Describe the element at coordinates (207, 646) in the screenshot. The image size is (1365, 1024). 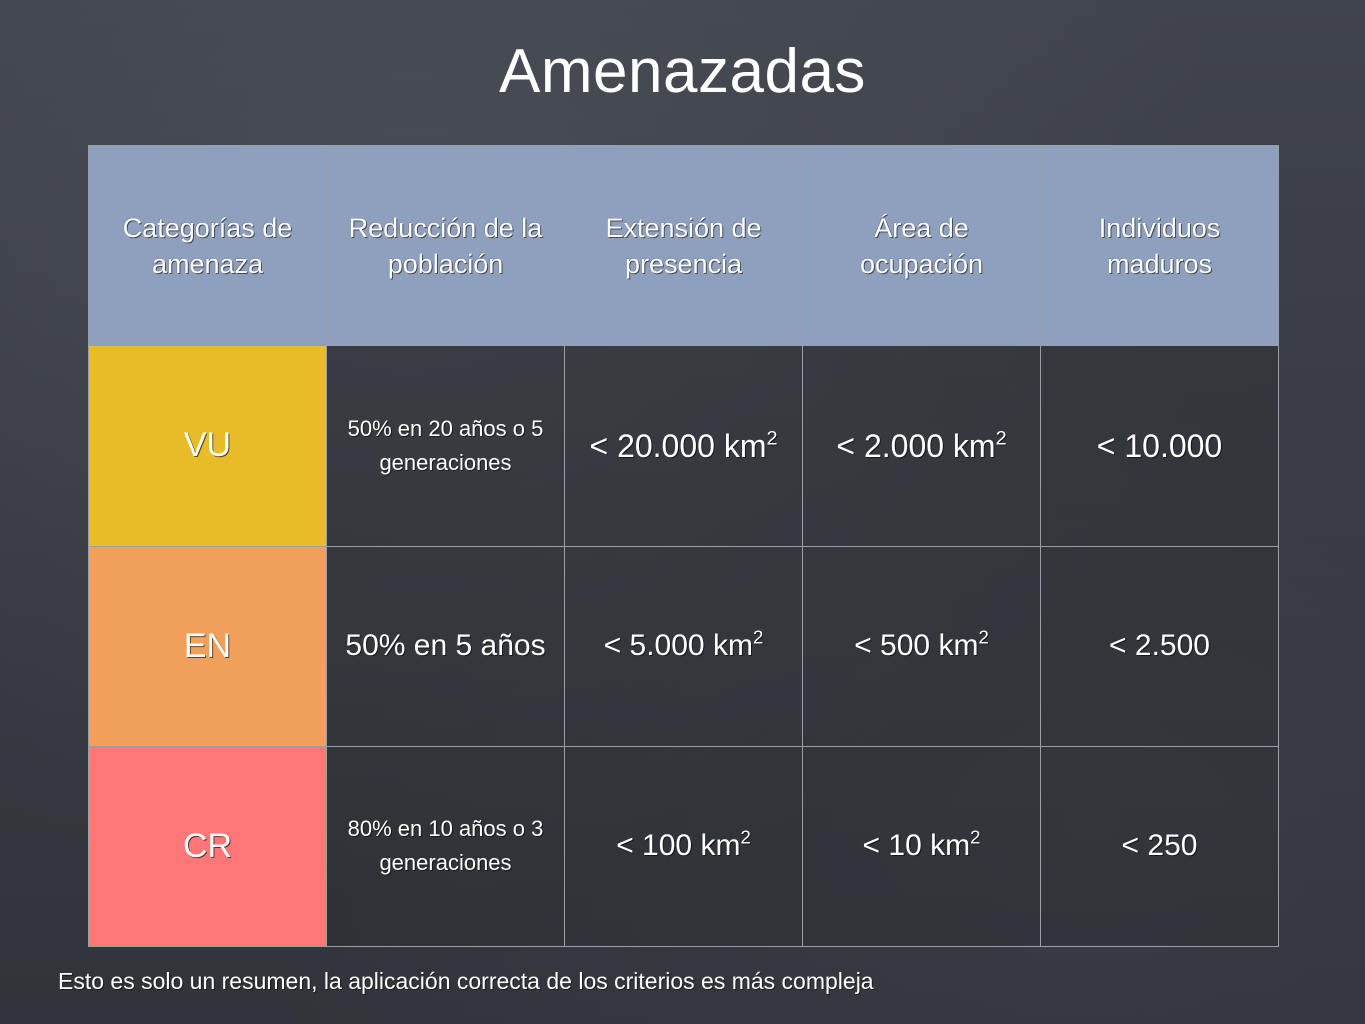
I see `category-en: EN` at that location.